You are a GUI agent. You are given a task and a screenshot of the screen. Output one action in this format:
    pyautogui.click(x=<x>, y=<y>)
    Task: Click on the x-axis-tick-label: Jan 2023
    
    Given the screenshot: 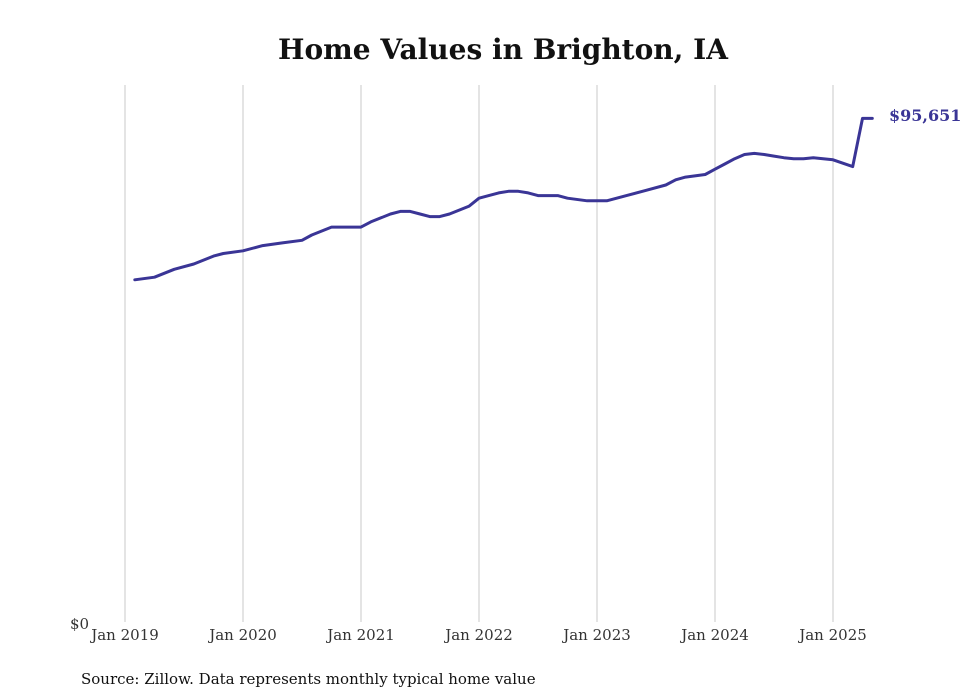 What is the action you would take?
    pyautogui.click(x=596, y=635)
    